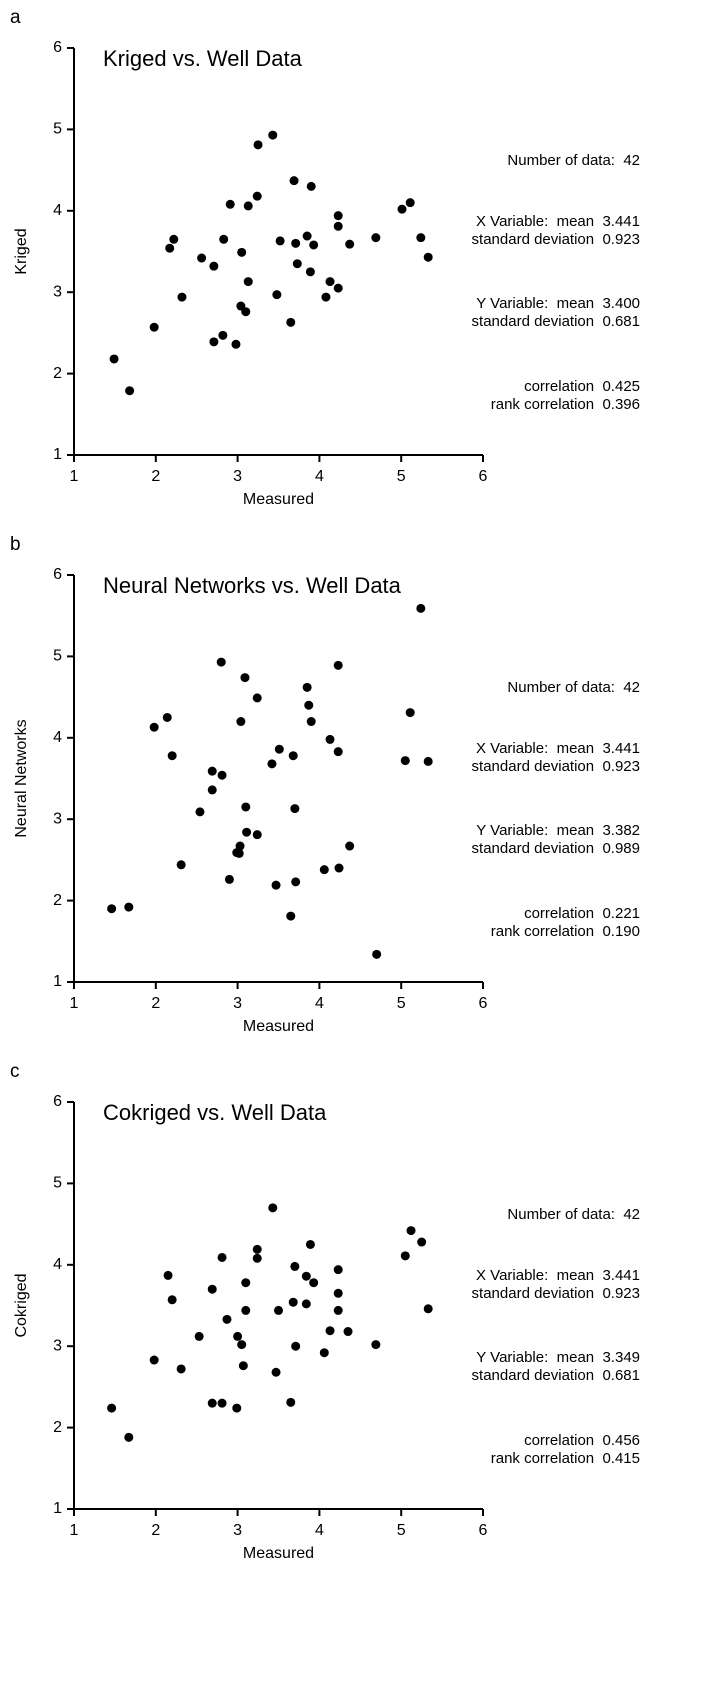 This screenshot has width=707, height=1701. What do you see at coordinates (203, 58) in the screenshot?
I see `chart-title: Kriged vs. Well Data` at bounding box center [203, 58].